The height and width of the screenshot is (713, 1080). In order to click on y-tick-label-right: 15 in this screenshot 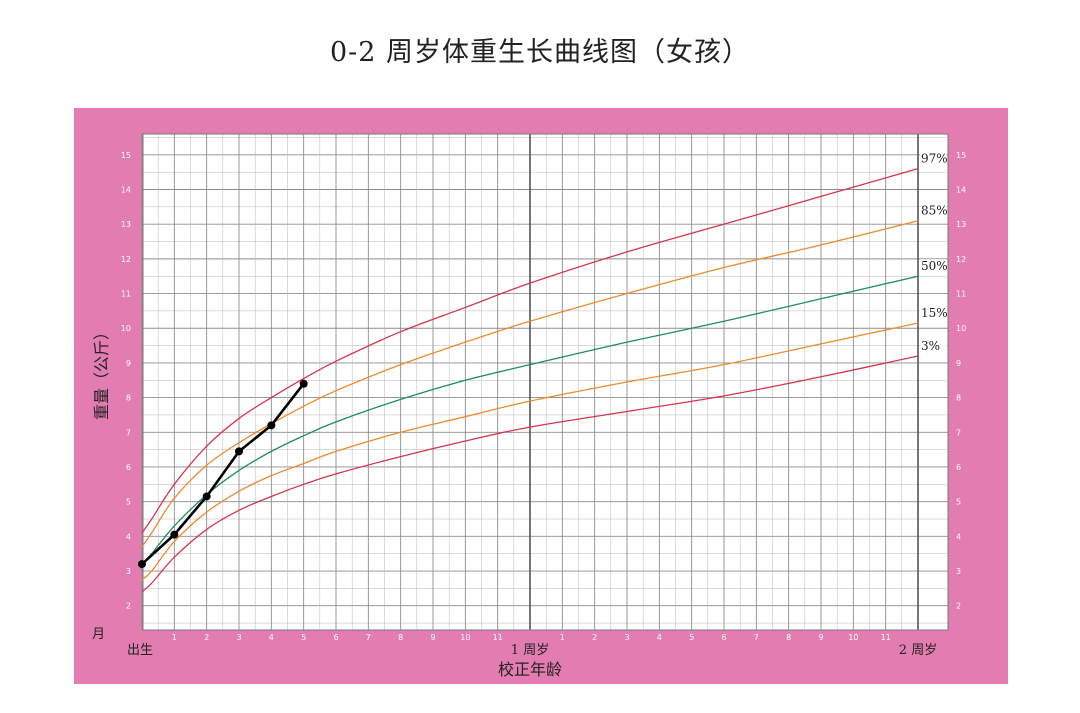, I will do `click(961, 155)`.